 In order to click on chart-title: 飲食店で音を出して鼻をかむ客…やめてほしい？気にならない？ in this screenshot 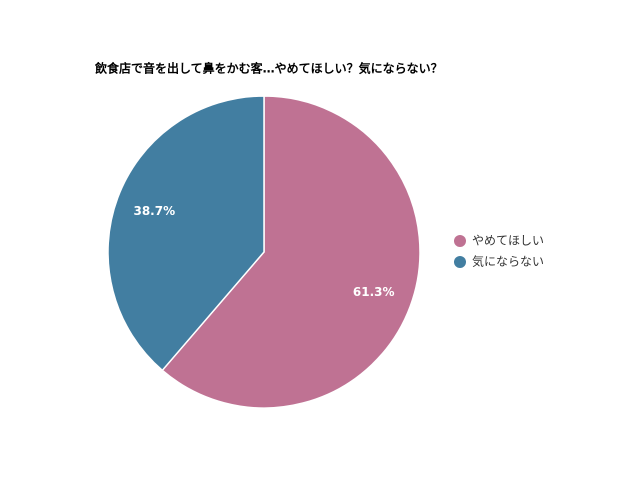, I will do `click(268, 68)`.